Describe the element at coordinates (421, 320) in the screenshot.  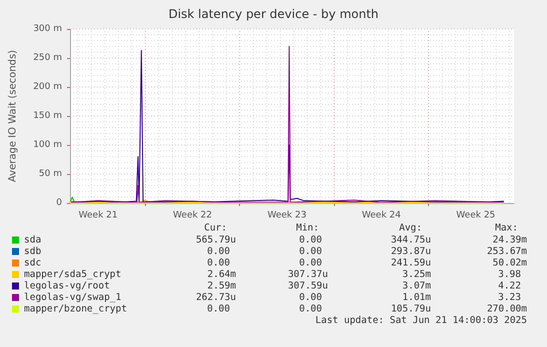
I see `text: Last update: Sat Jun 21 14:00:03 2025` at that location.